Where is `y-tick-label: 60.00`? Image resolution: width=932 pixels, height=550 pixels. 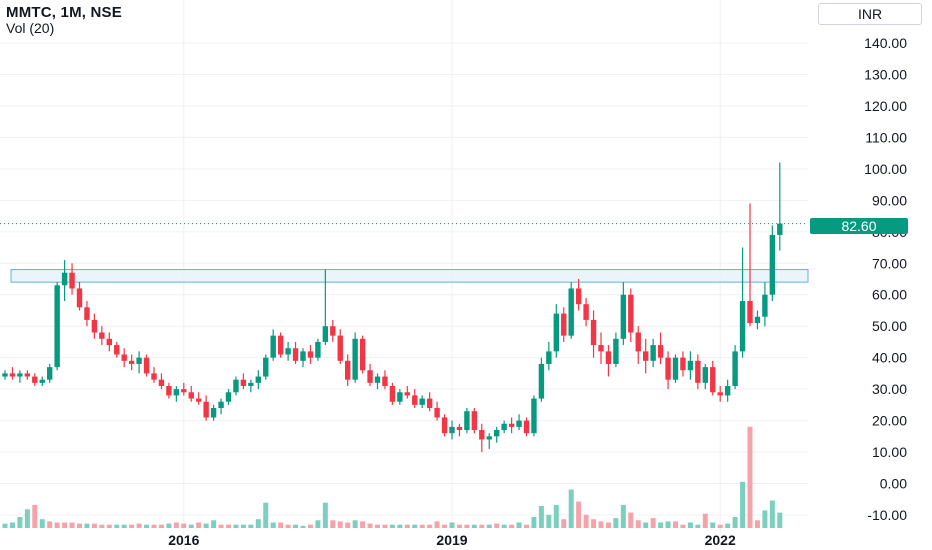
y-tick-label: 60.00 is located at coordinates (889, 295).